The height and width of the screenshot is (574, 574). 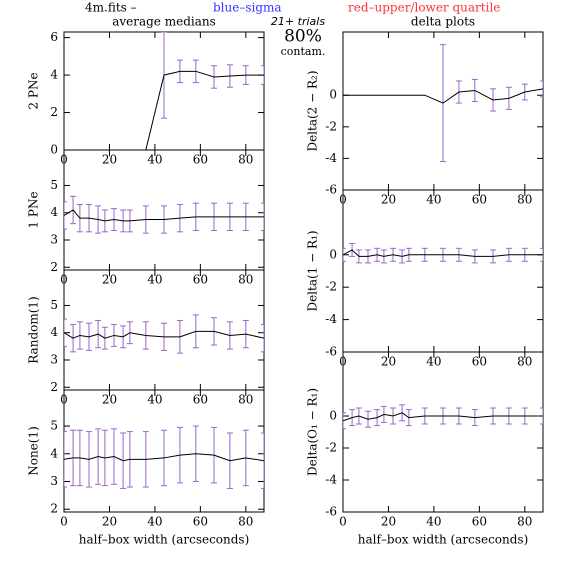 What do you see at coordinates (34, 451) in the screenshot?
I see `y-axis-label: None(1)` at bounding box center [34, 451].